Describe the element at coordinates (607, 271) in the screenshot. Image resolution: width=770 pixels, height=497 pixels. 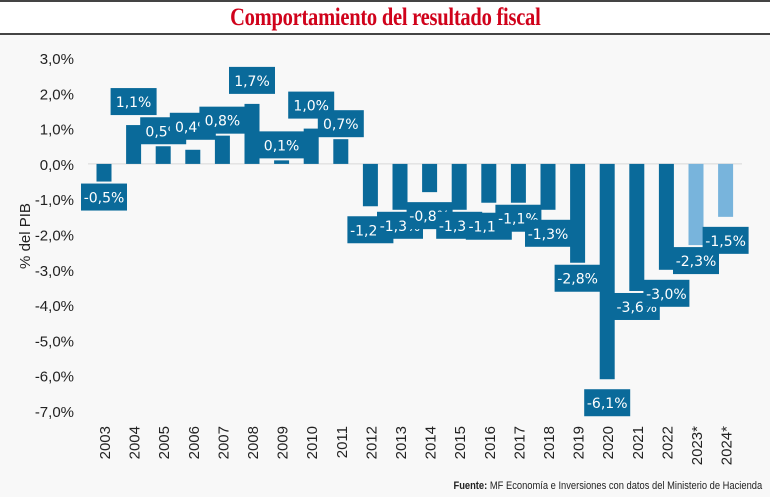
I see `bar-2020` at that location.